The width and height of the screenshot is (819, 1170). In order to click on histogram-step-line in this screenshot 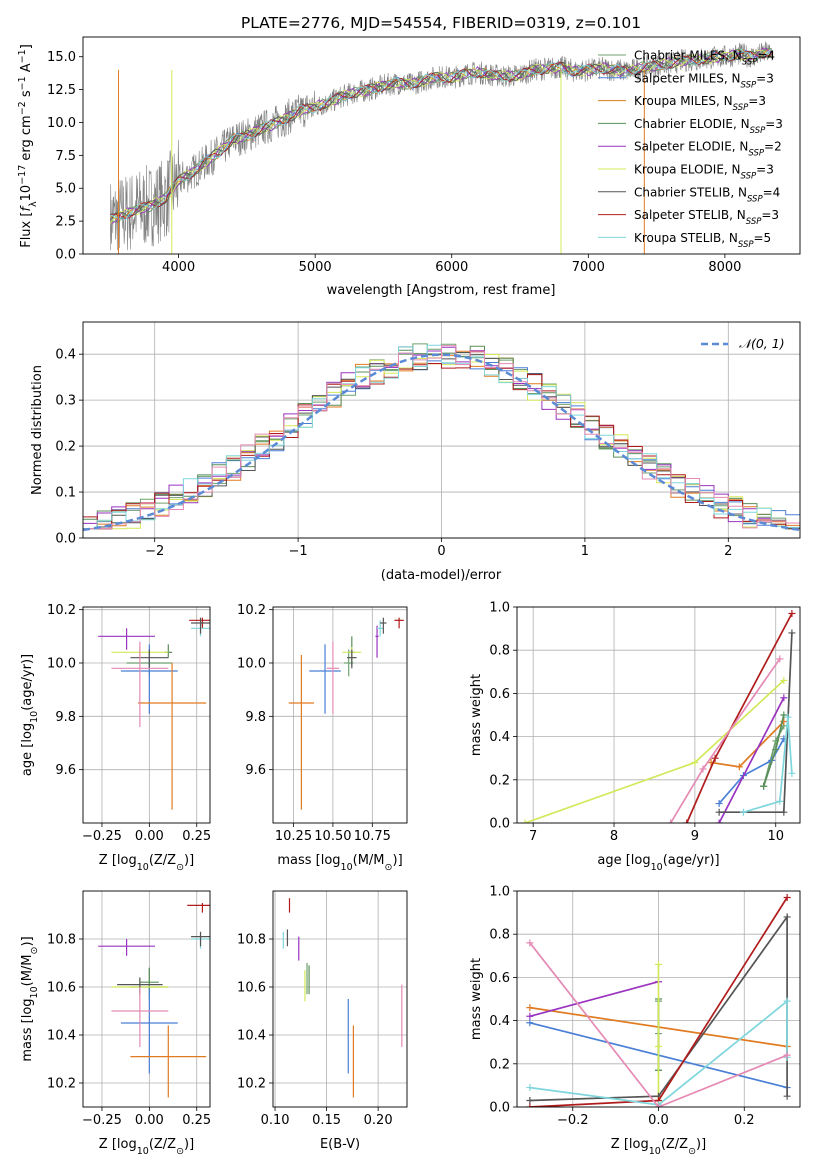, I will do `click(441, 437)`.